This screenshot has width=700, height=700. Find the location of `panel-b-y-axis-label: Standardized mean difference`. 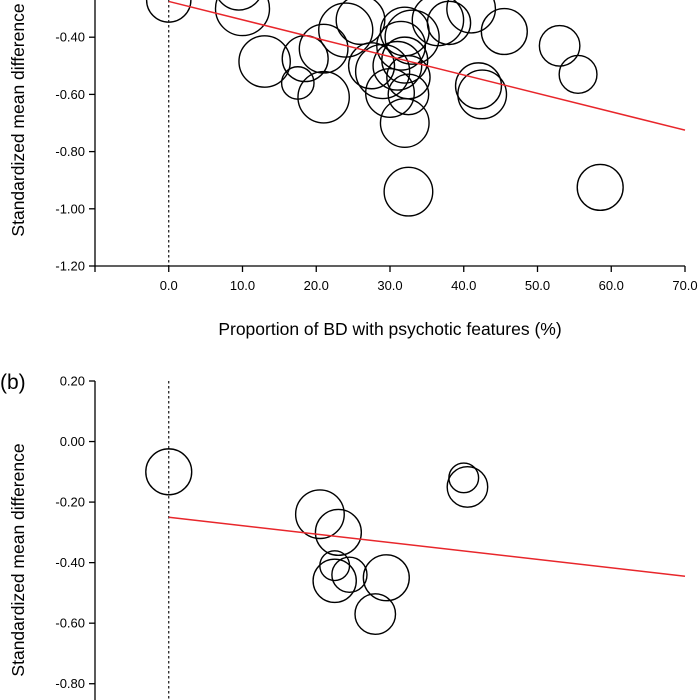

panel-b-y-axis-label: Standardized mean difference is located at coordinates (18, 559).